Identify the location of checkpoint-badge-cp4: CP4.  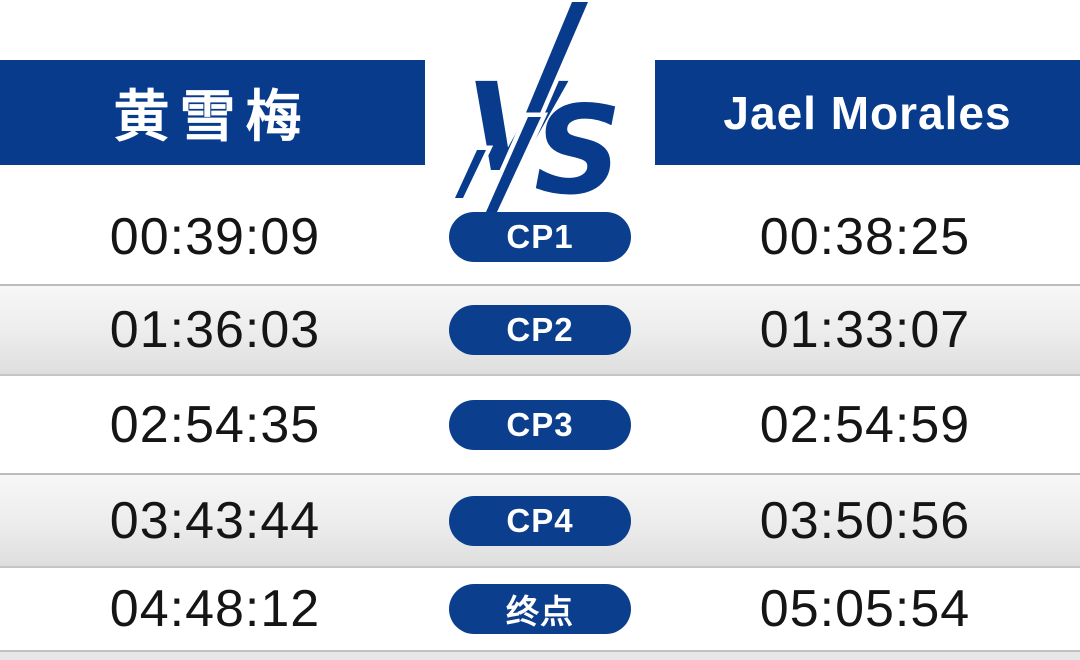
(540, 520).